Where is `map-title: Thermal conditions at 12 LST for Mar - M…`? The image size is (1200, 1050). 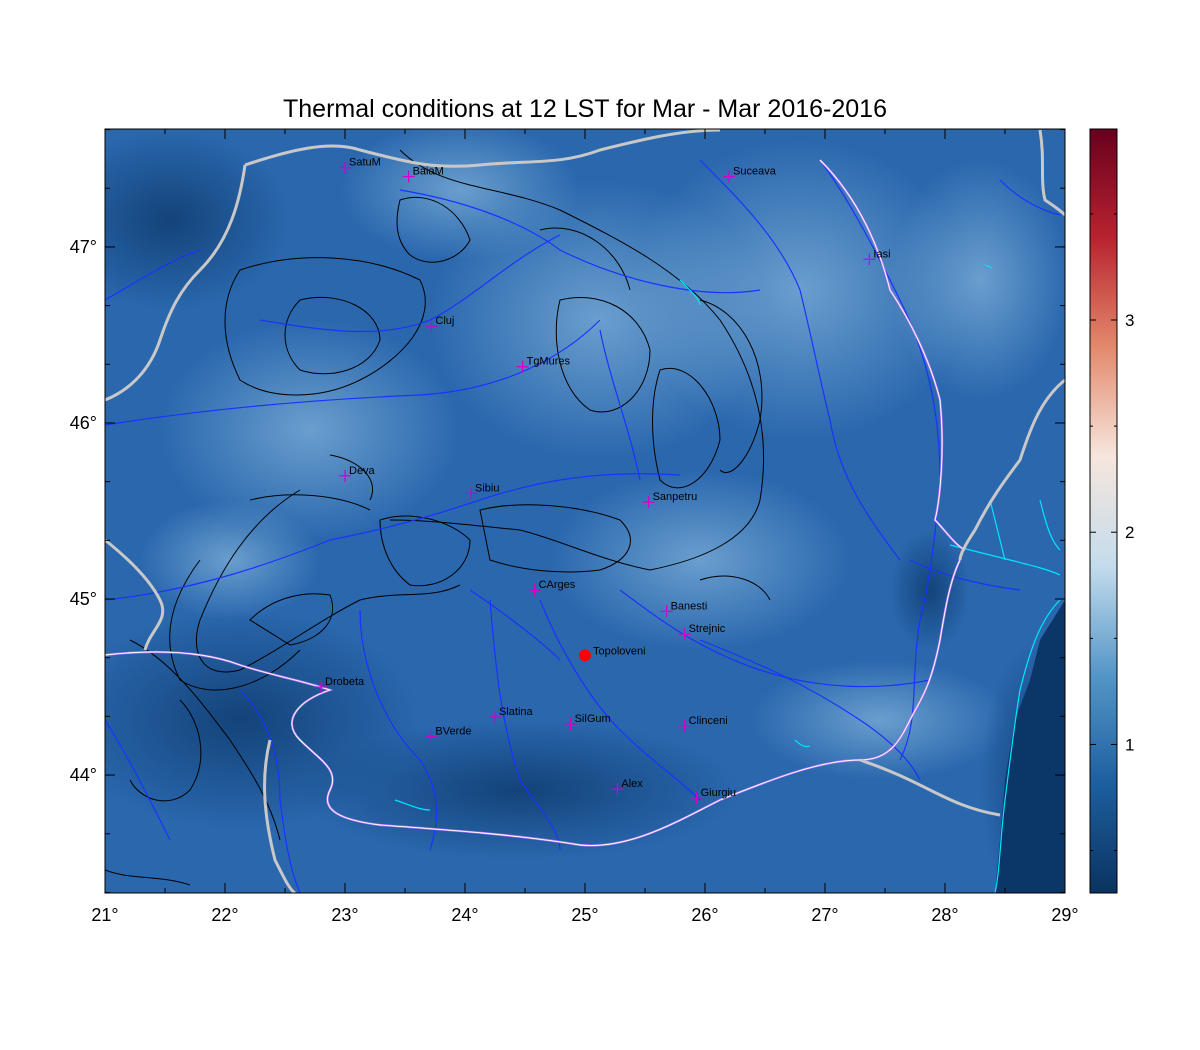
map-title: Thermal conditions at 12 LST for Mar - M… is located at coordinates (585, 109).